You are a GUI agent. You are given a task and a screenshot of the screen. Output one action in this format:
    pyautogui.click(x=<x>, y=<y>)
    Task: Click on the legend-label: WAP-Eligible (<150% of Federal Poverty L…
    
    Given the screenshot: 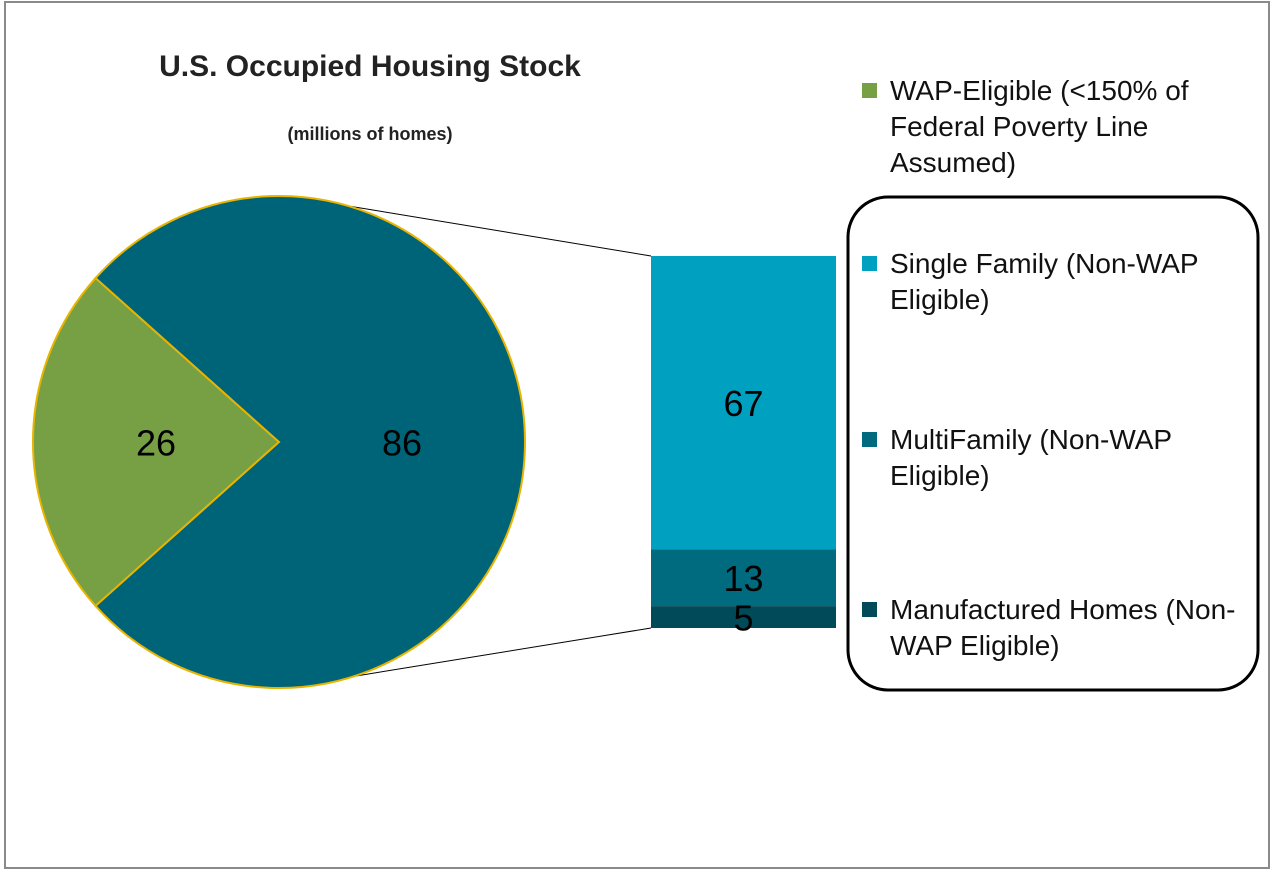 What is the action you would take?
    pyautogui.click(x=1039, y=126)
    